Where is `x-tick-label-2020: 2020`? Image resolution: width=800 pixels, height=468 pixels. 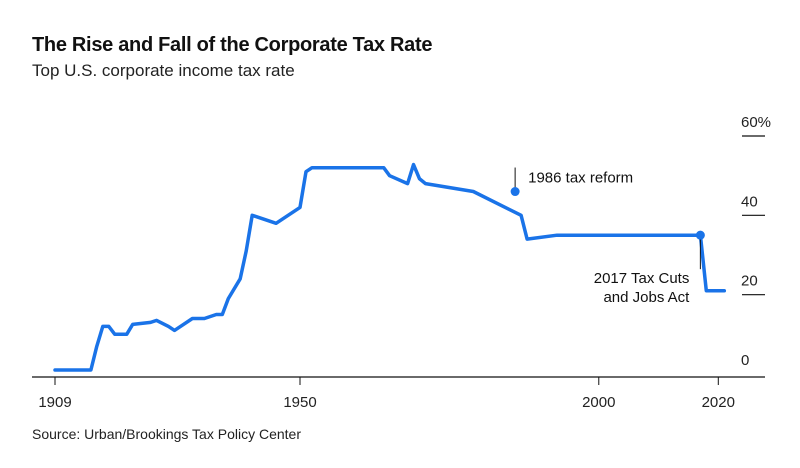
x-tick-label-2020: 2020 is located at coordinates (718, 402).